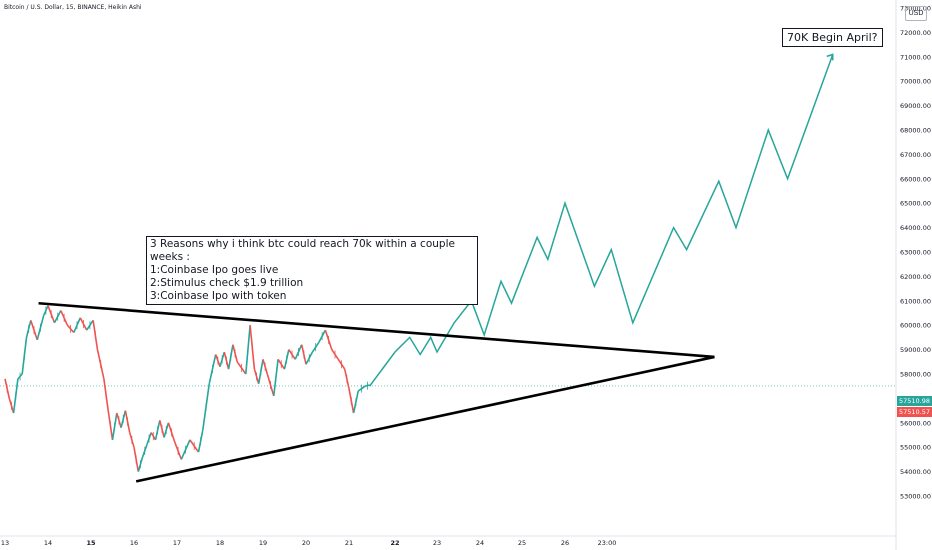 This screenshot has height=550, width=932. I want to click on y-tick-label: 73000.00, so click(915, 9).